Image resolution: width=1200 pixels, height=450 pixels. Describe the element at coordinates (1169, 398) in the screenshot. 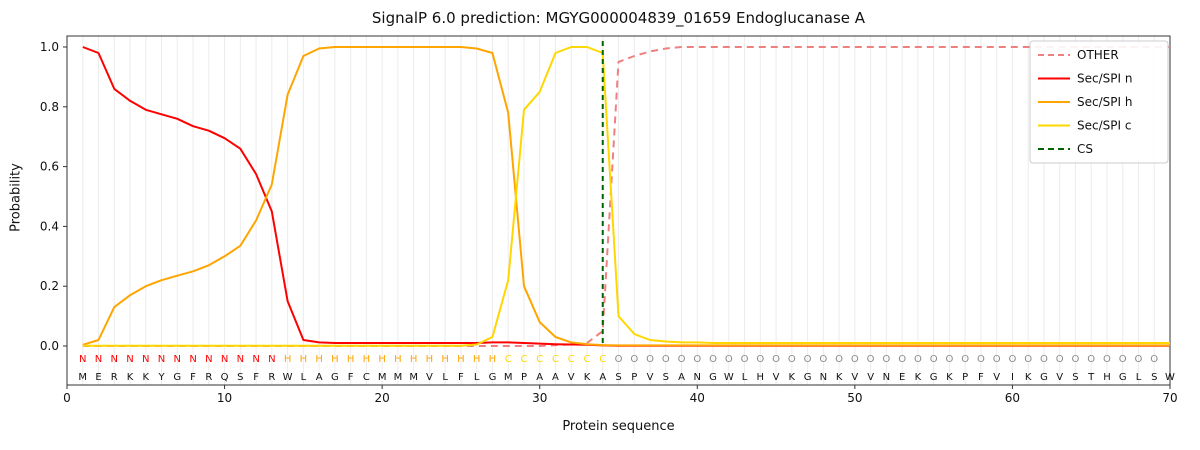

I see `x-tick-label: 70` at that location.